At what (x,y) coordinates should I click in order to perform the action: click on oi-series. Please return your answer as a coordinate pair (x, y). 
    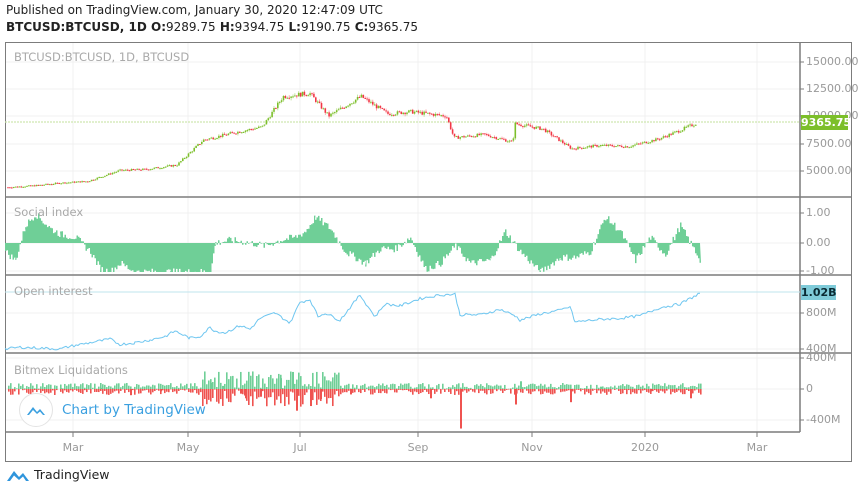
    Looking at the image, I should click on (352, 321).